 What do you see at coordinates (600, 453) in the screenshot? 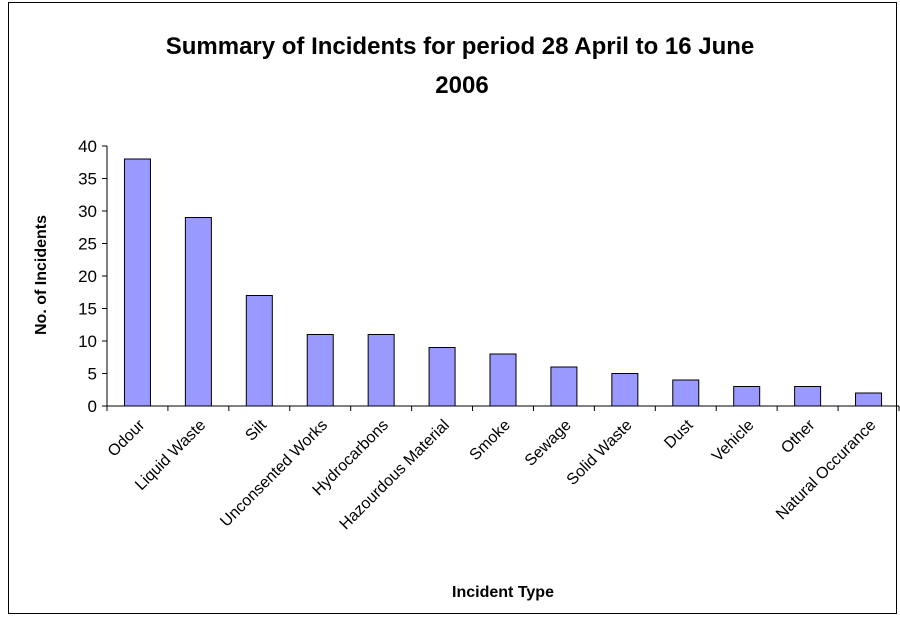
I see `x-tick-label: Solid Waste` at bounding box center [600, 453].